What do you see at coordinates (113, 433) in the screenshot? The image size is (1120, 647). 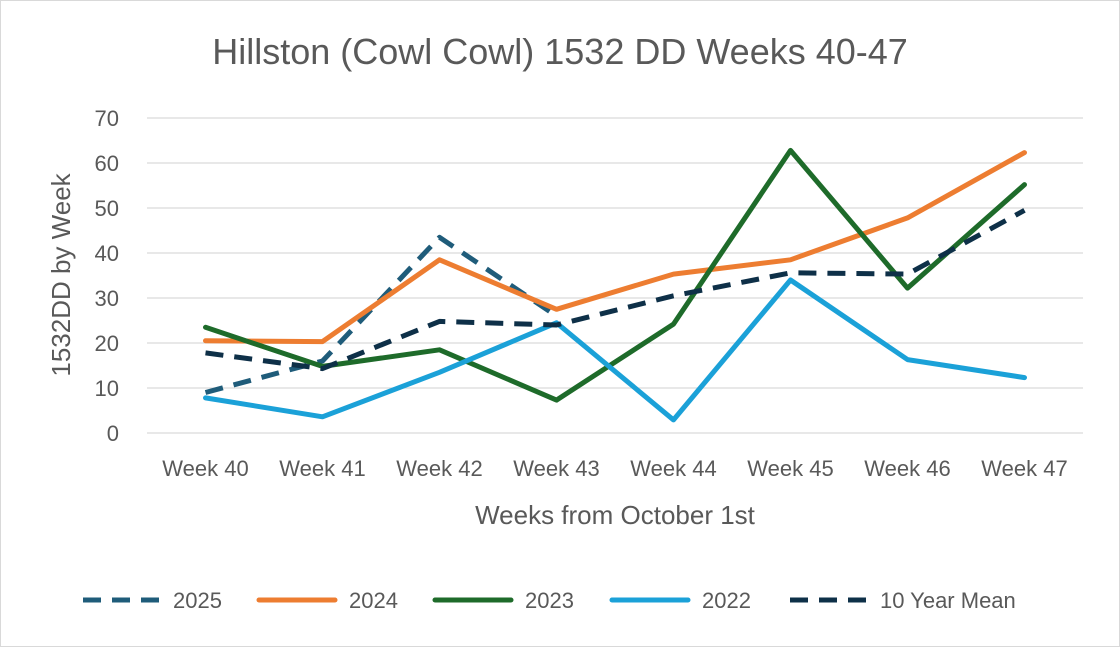 I see `y-tick-label: 0` at bounding box center [113, 433].